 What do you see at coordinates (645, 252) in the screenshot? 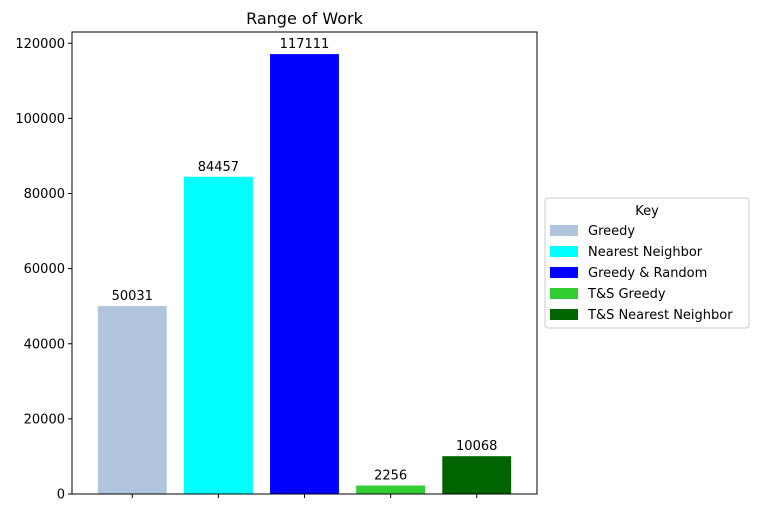
I see `legend-entry-2: Nearest Neighbor` at bounding box center [645, 252].